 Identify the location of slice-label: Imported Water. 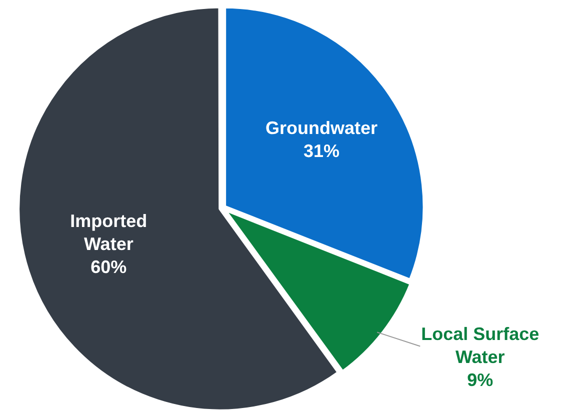
(109, 232).